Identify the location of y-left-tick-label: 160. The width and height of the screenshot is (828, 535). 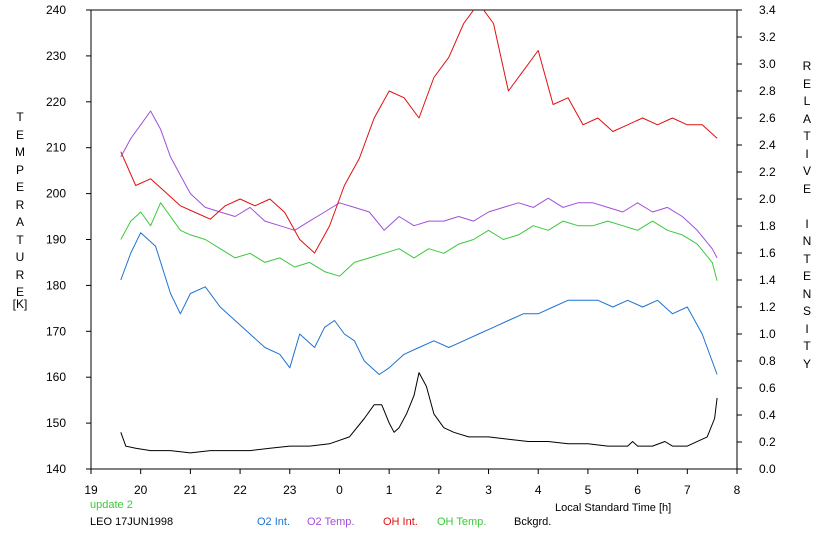
(56, 377).